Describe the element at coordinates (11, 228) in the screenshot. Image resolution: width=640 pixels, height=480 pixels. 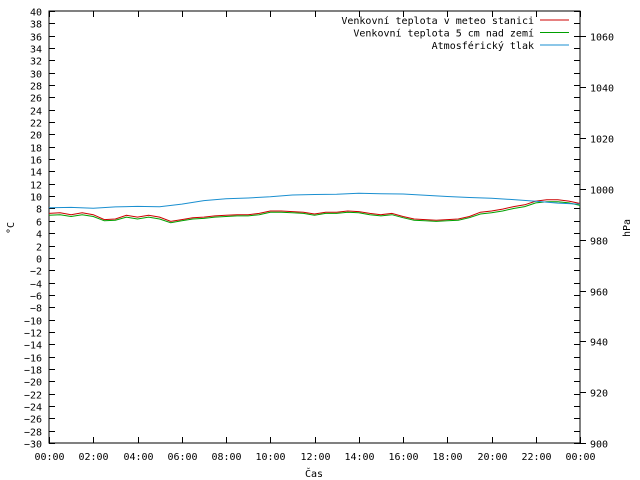
I see `y-axis-title-left: °C` at that location.